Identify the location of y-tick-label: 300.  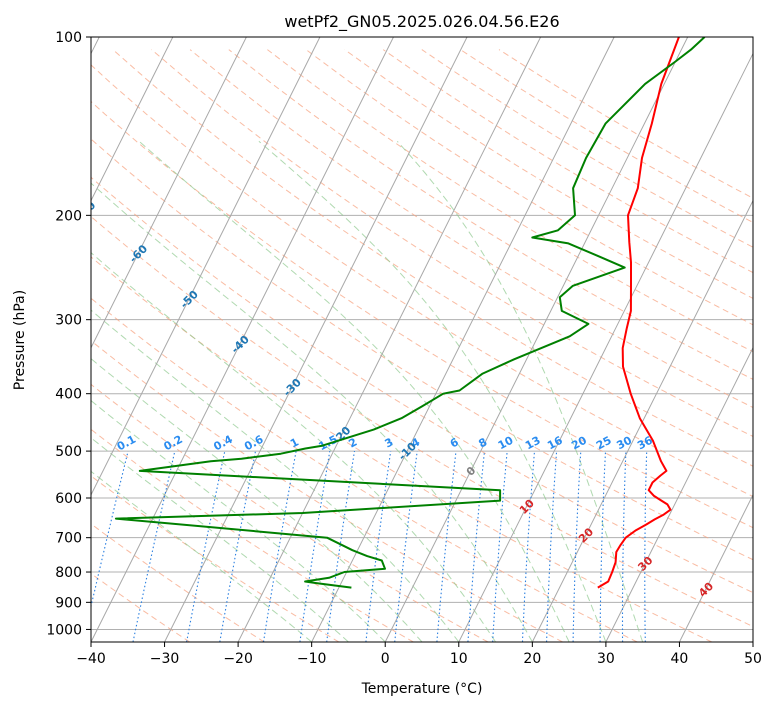
(68, 321).